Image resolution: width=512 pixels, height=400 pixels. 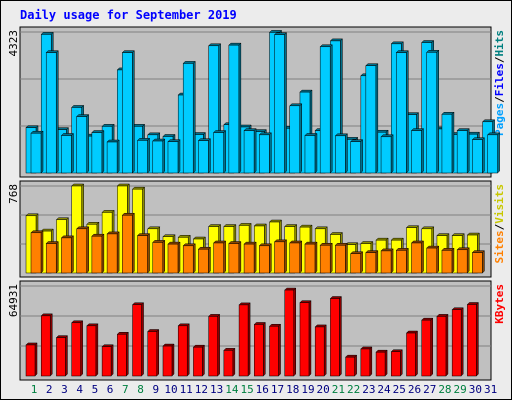 What do you see at coordinates (270, 258) in the screenshot?
I see `bar-sites-day-16-side` at bounding box center [270, 258].